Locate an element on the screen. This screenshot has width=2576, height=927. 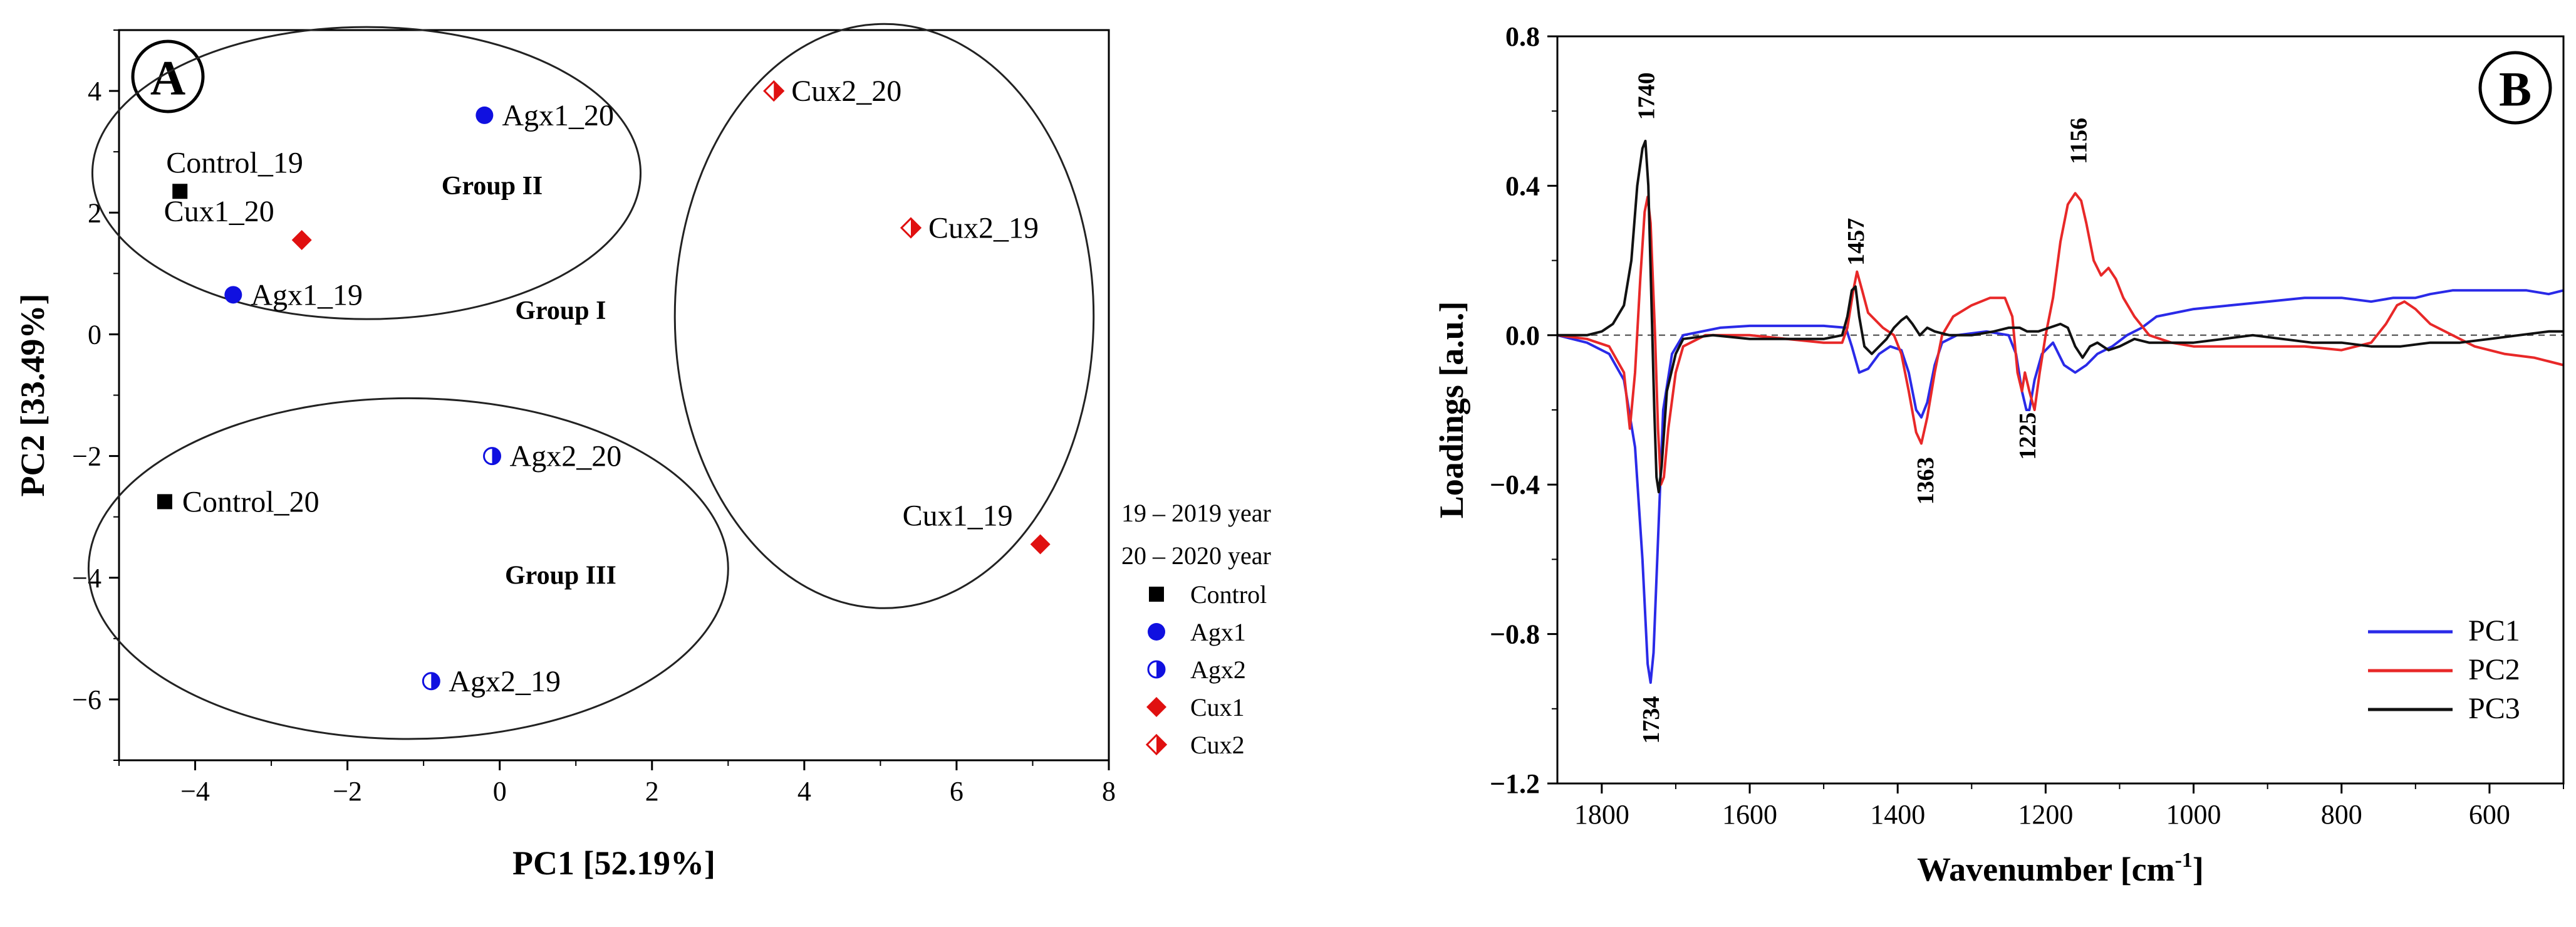
point-cux1-20-shape is located at coordinates (301, 240).